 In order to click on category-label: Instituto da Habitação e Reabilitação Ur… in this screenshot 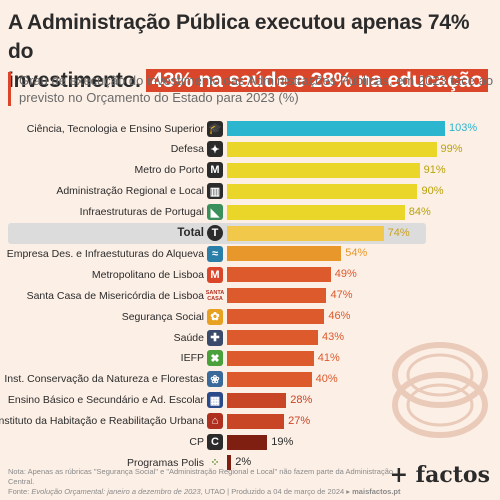, I will do `click(102, 421)`.